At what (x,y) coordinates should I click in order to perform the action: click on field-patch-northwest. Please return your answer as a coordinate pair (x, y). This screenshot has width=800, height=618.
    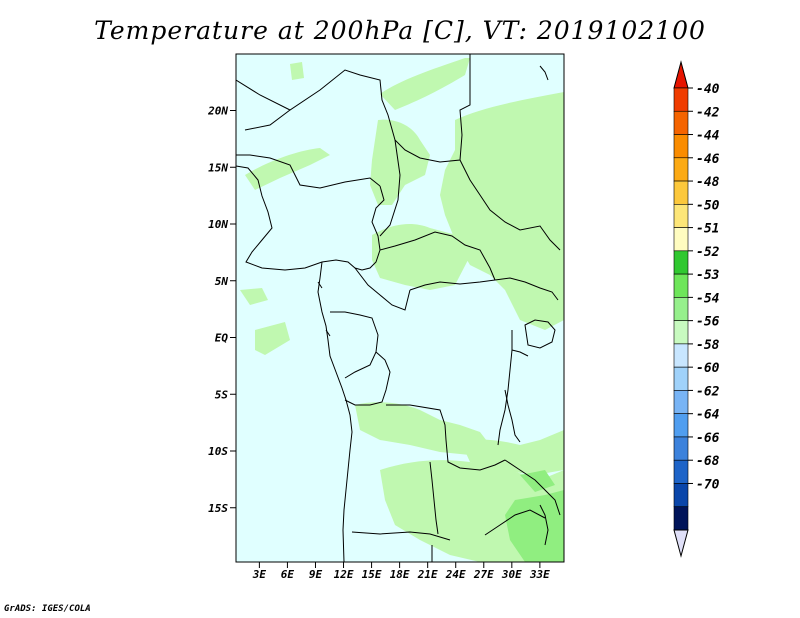
    Looking at the image, I should click on (297, 71).